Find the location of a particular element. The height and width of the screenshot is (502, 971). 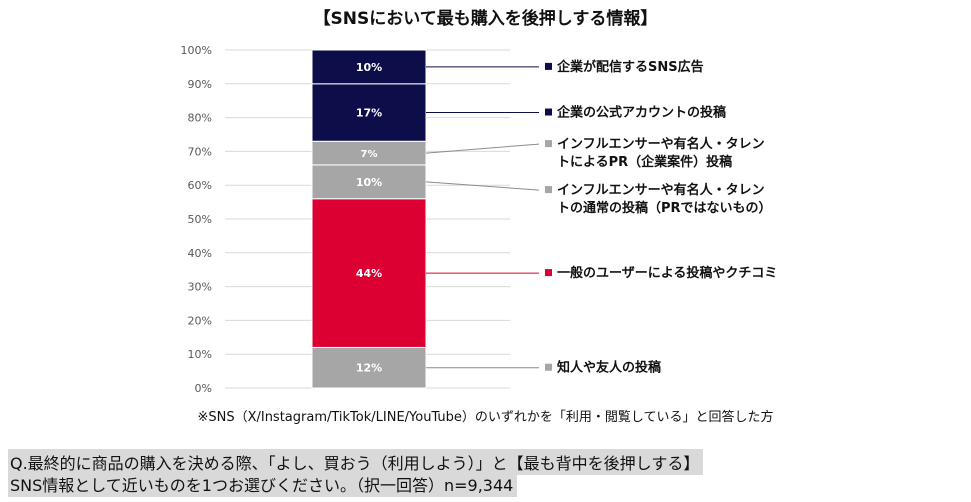

y-tick-label: 50% is located at coordinates (200, 219).